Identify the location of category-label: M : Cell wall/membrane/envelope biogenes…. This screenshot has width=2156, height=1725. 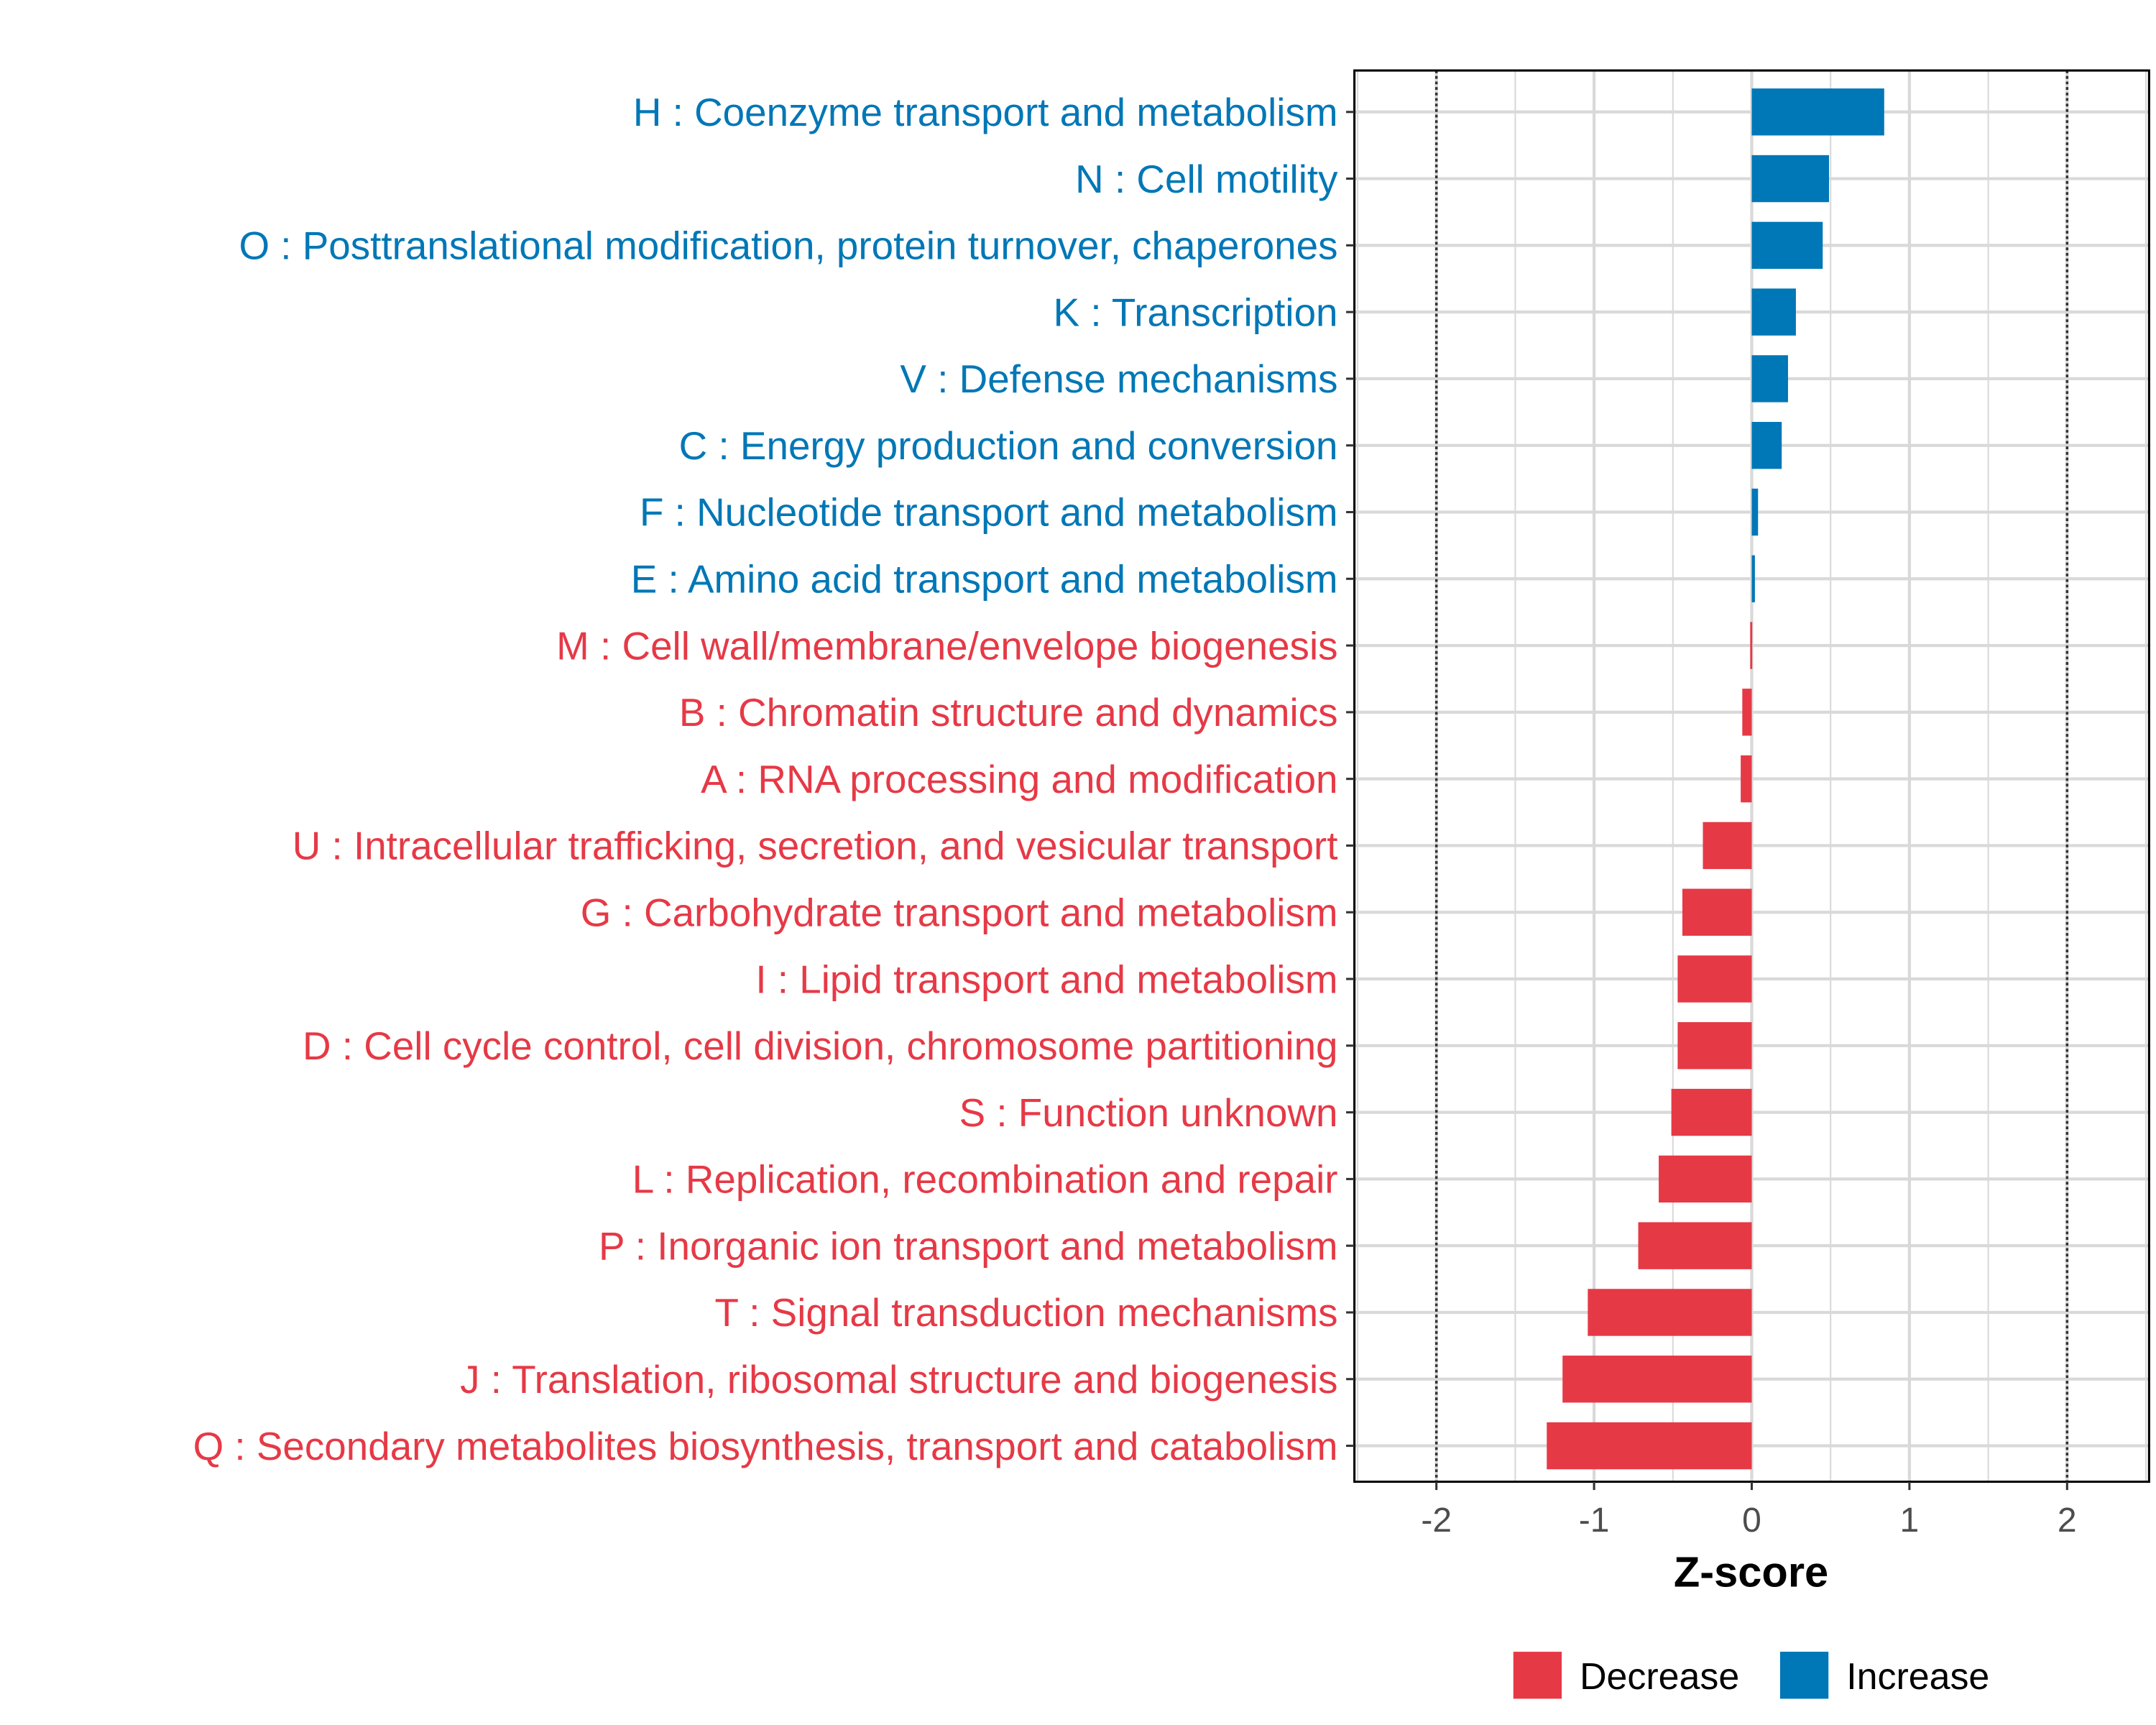
(947, 645).